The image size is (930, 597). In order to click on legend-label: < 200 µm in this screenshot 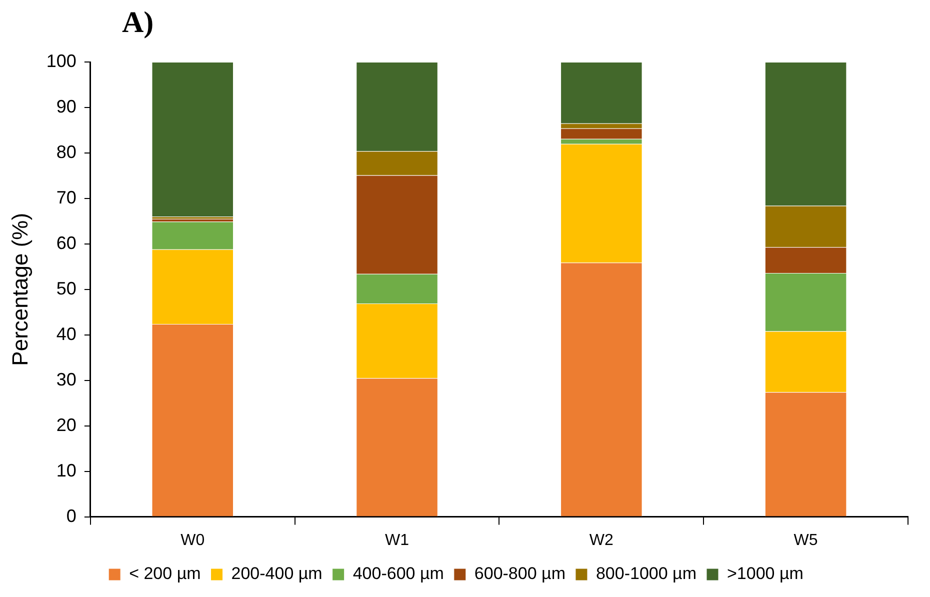, I will do `click(165, 574)`.